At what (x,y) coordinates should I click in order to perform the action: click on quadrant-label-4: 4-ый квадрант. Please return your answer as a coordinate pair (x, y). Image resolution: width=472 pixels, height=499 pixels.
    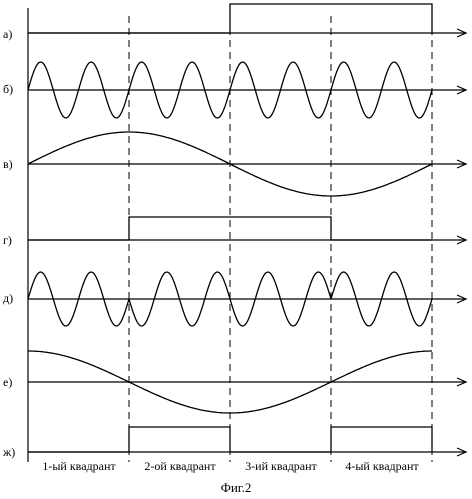
    Looking at the image, I should click on (382, 466).